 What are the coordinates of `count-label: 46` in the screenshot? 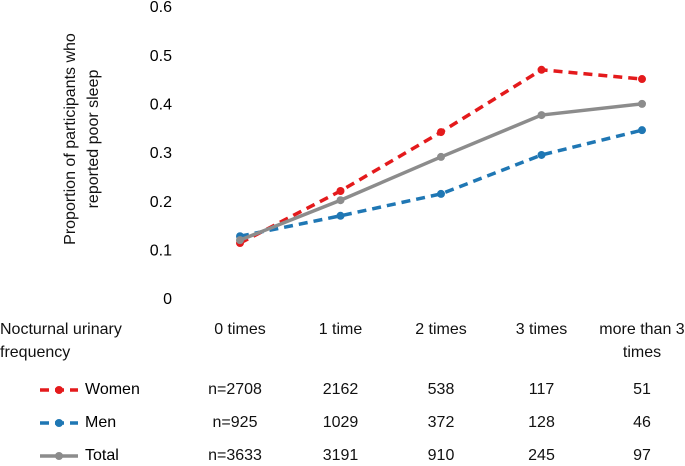 It's located at (642, 422).